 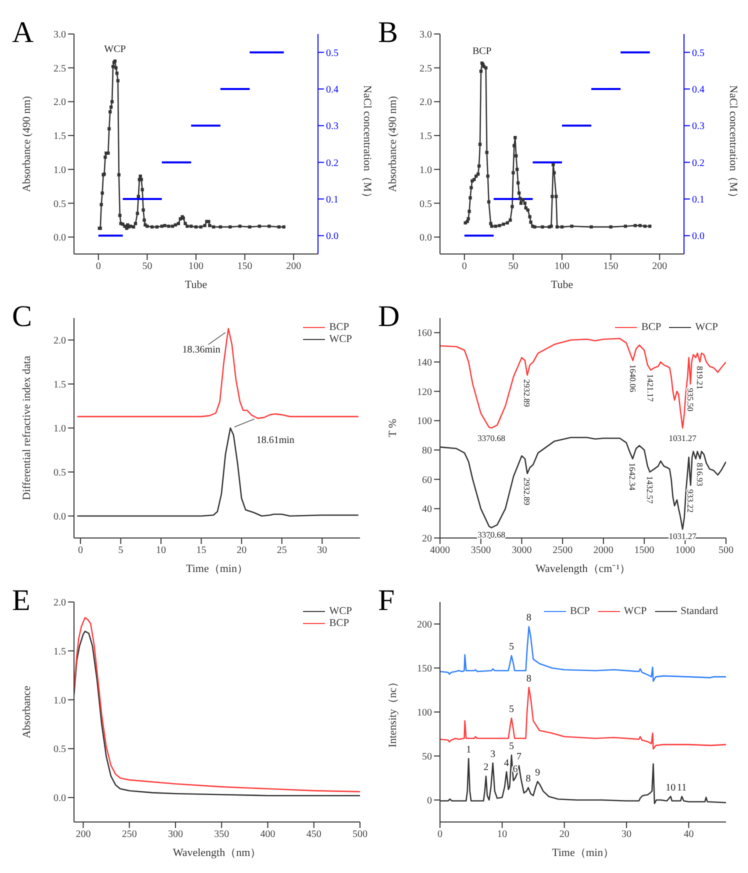 I want to click on chart-title: A, so click(x=23, y=32).